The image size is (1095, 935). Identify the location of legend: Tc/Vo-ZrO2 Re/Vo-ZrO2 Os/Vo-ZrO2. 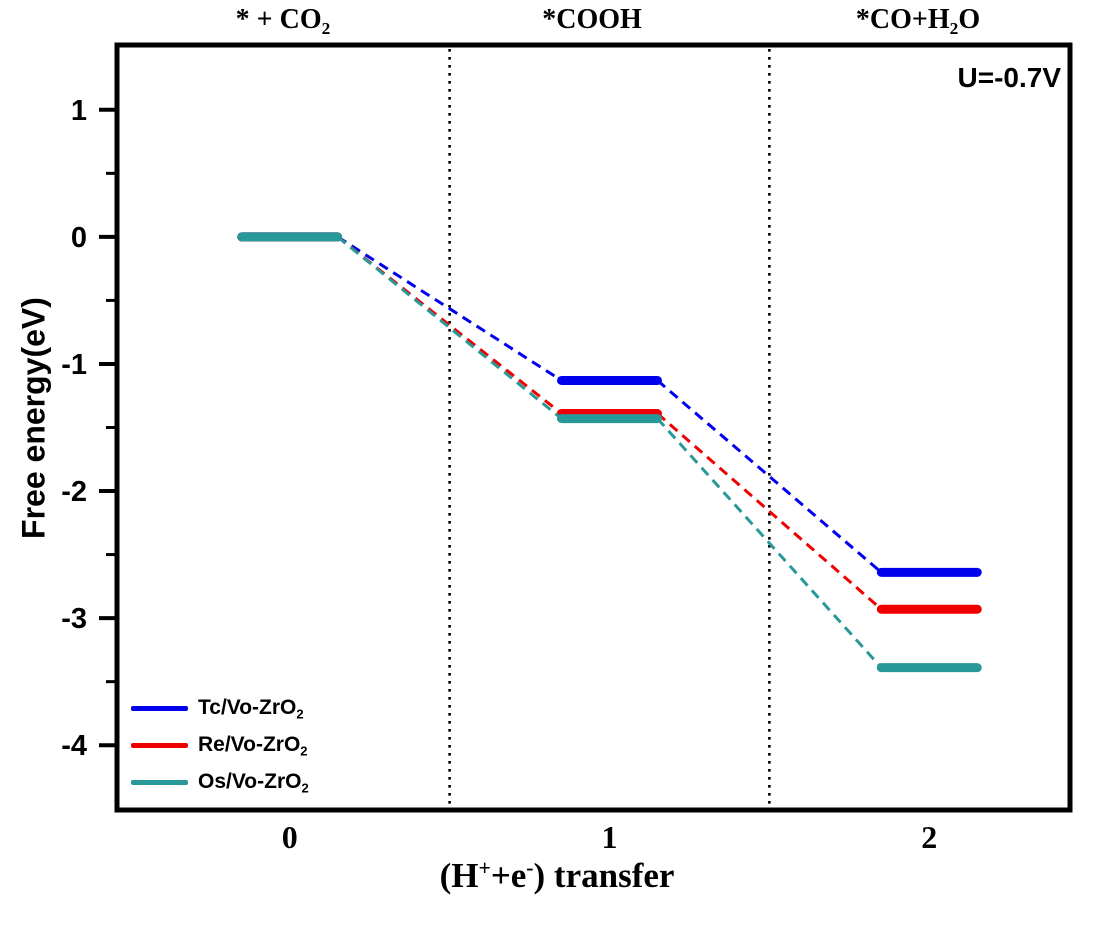
(220, 745).